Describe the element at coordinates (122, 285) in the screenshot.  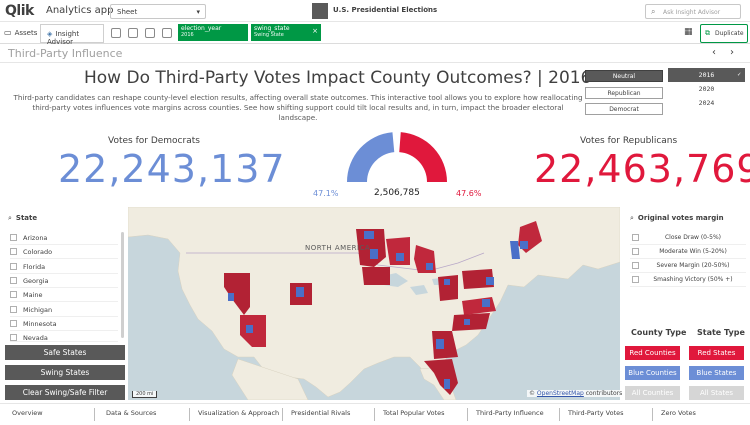
I see `scrollbar` at that location.